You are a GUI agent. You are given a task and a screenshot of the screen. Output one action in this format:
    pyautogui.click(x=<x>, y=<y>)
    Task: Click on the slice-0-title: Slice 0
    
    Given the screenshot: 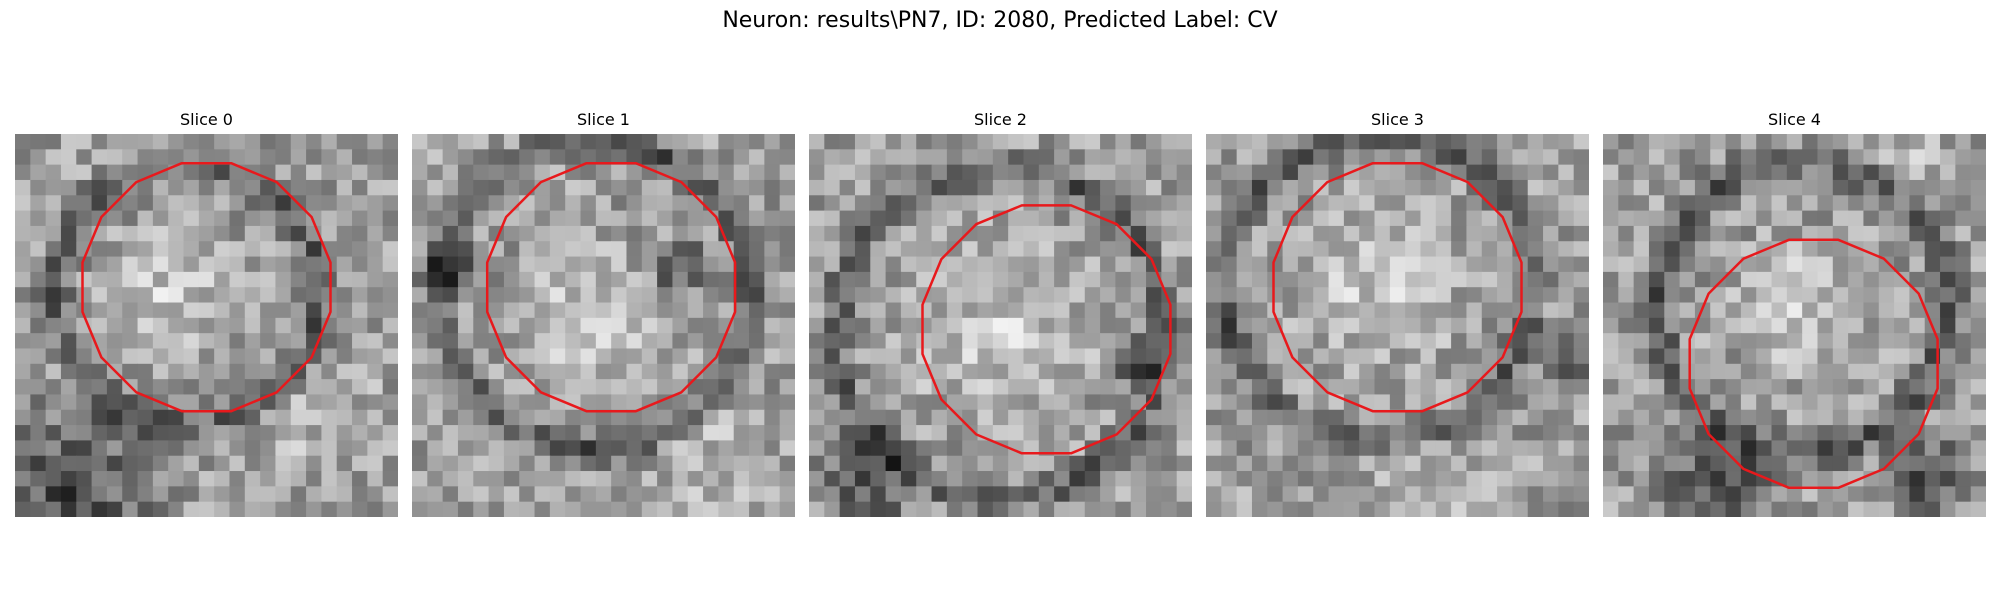 What is the action you would take?
    pyautogui.click(x=206, y=119)
    